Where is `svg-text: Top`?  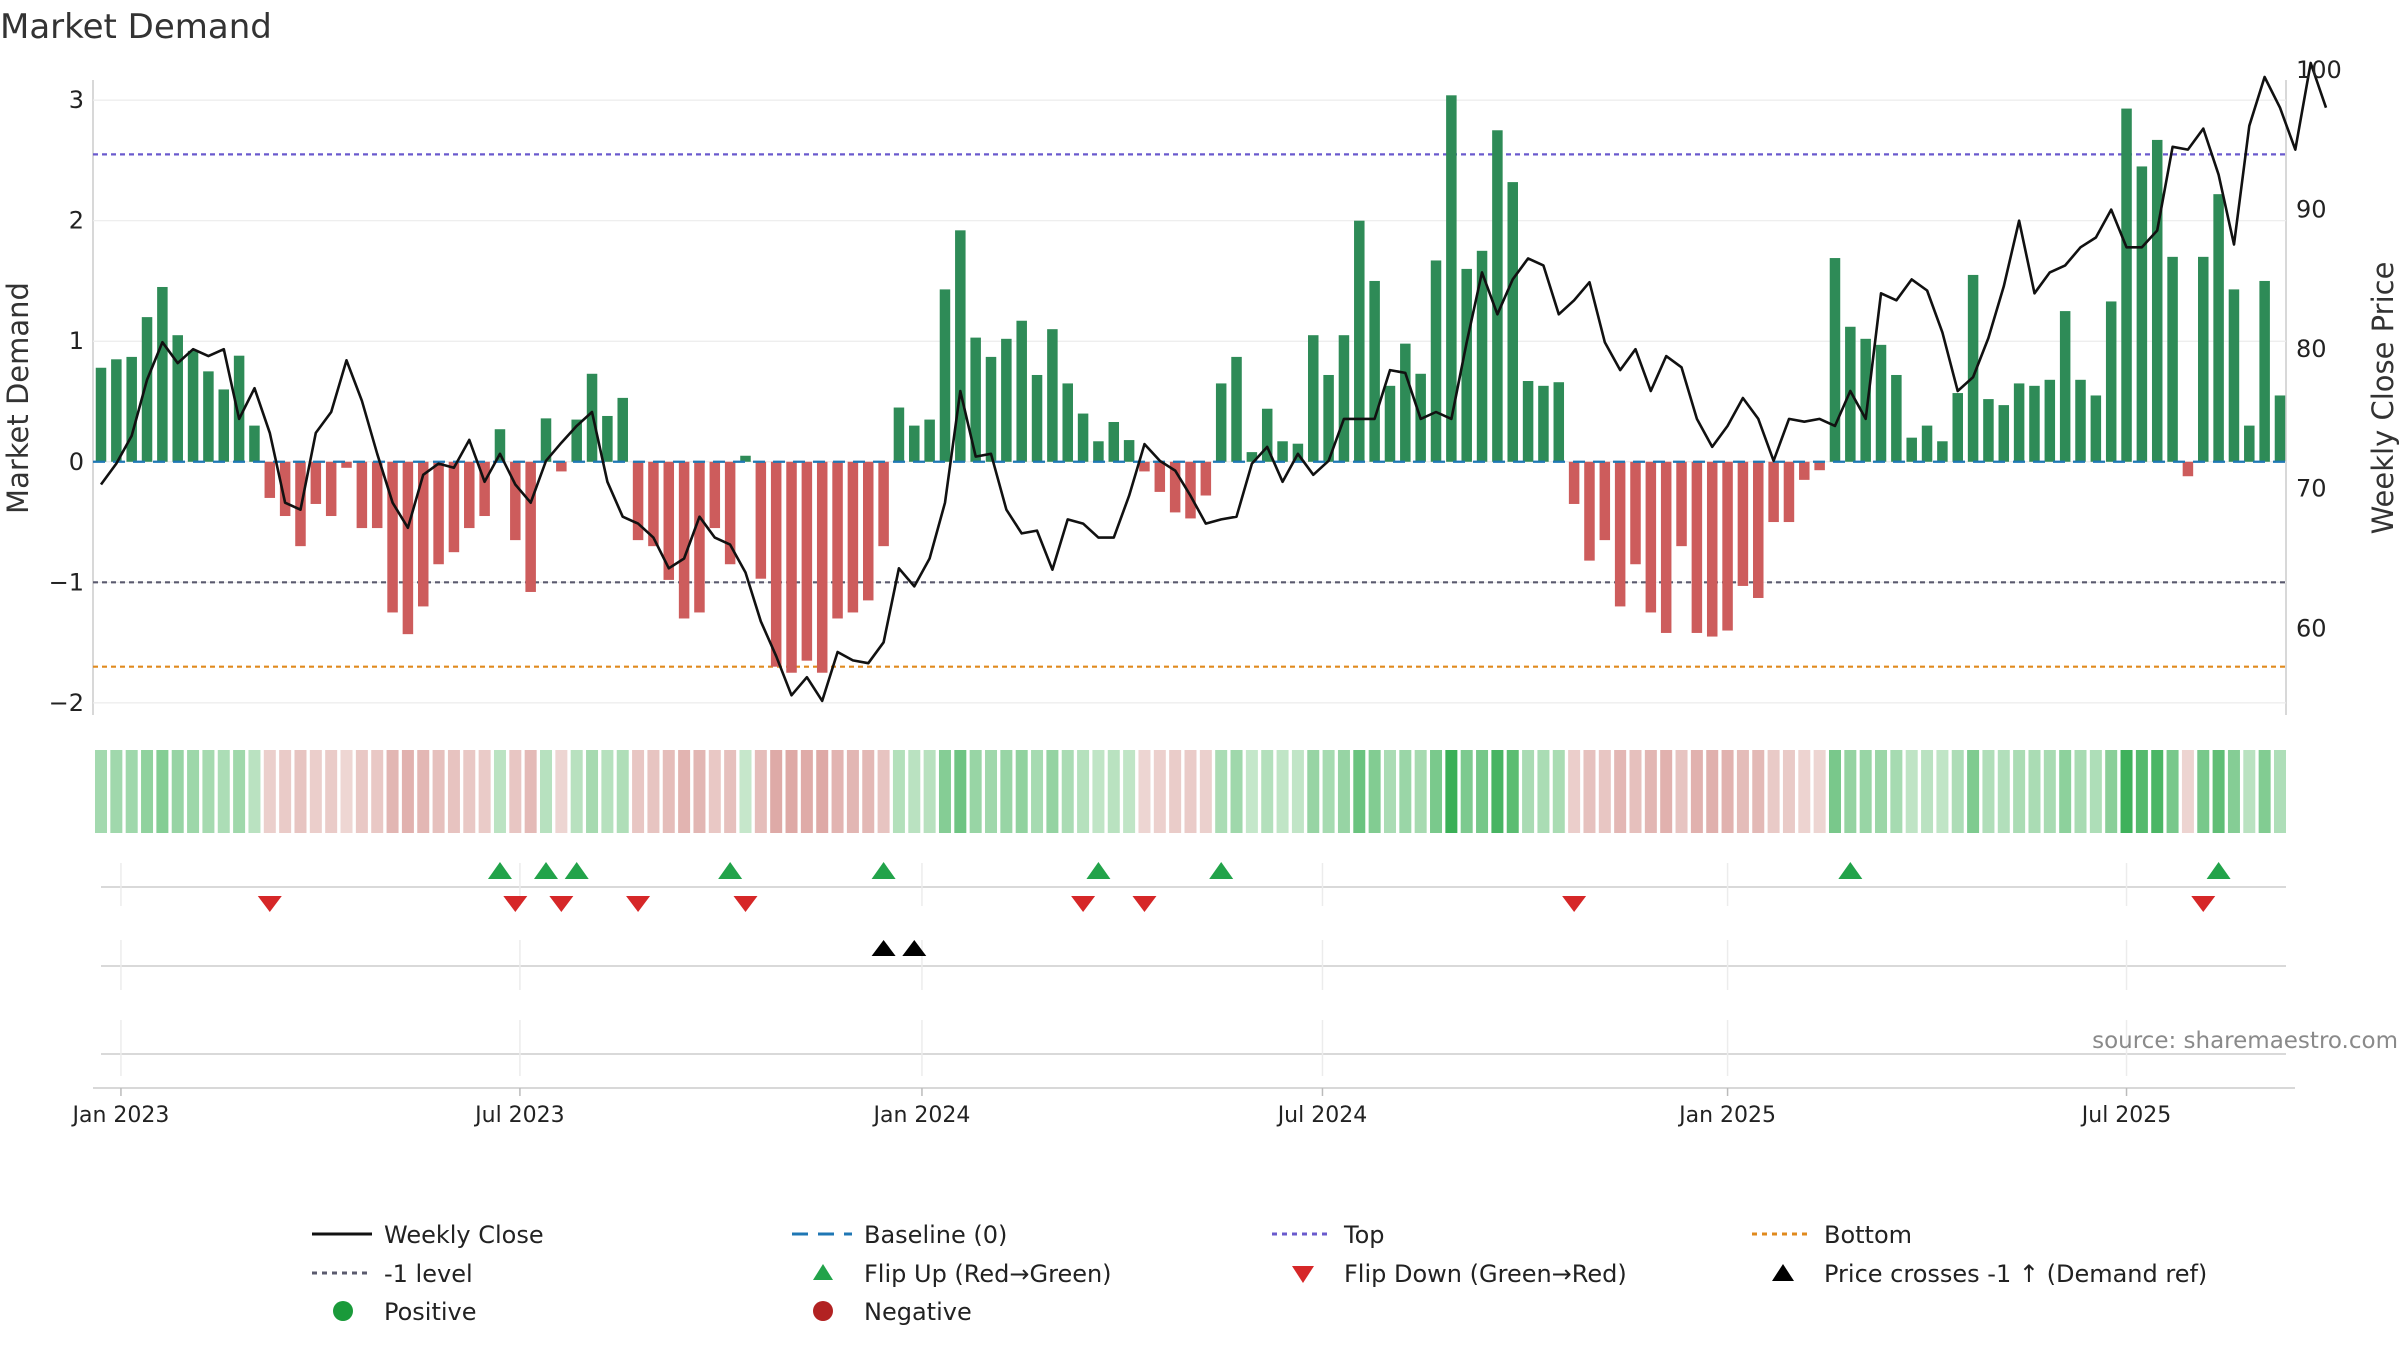
svg-text: Top is located at coordinates (1364, 1235).